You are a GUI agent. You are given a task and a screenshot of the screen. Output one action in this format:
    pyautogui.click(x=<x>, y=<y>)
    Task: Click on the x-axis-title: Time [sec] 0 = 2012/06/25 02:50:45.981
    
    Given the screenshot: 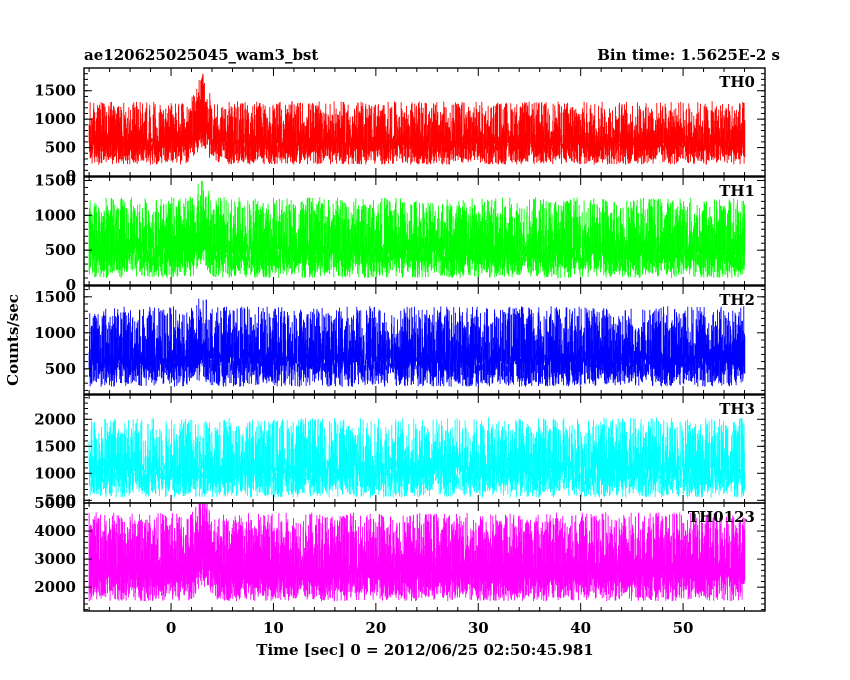 What is the action you would take?
    pyautogui.click(x=424, y=650)
    